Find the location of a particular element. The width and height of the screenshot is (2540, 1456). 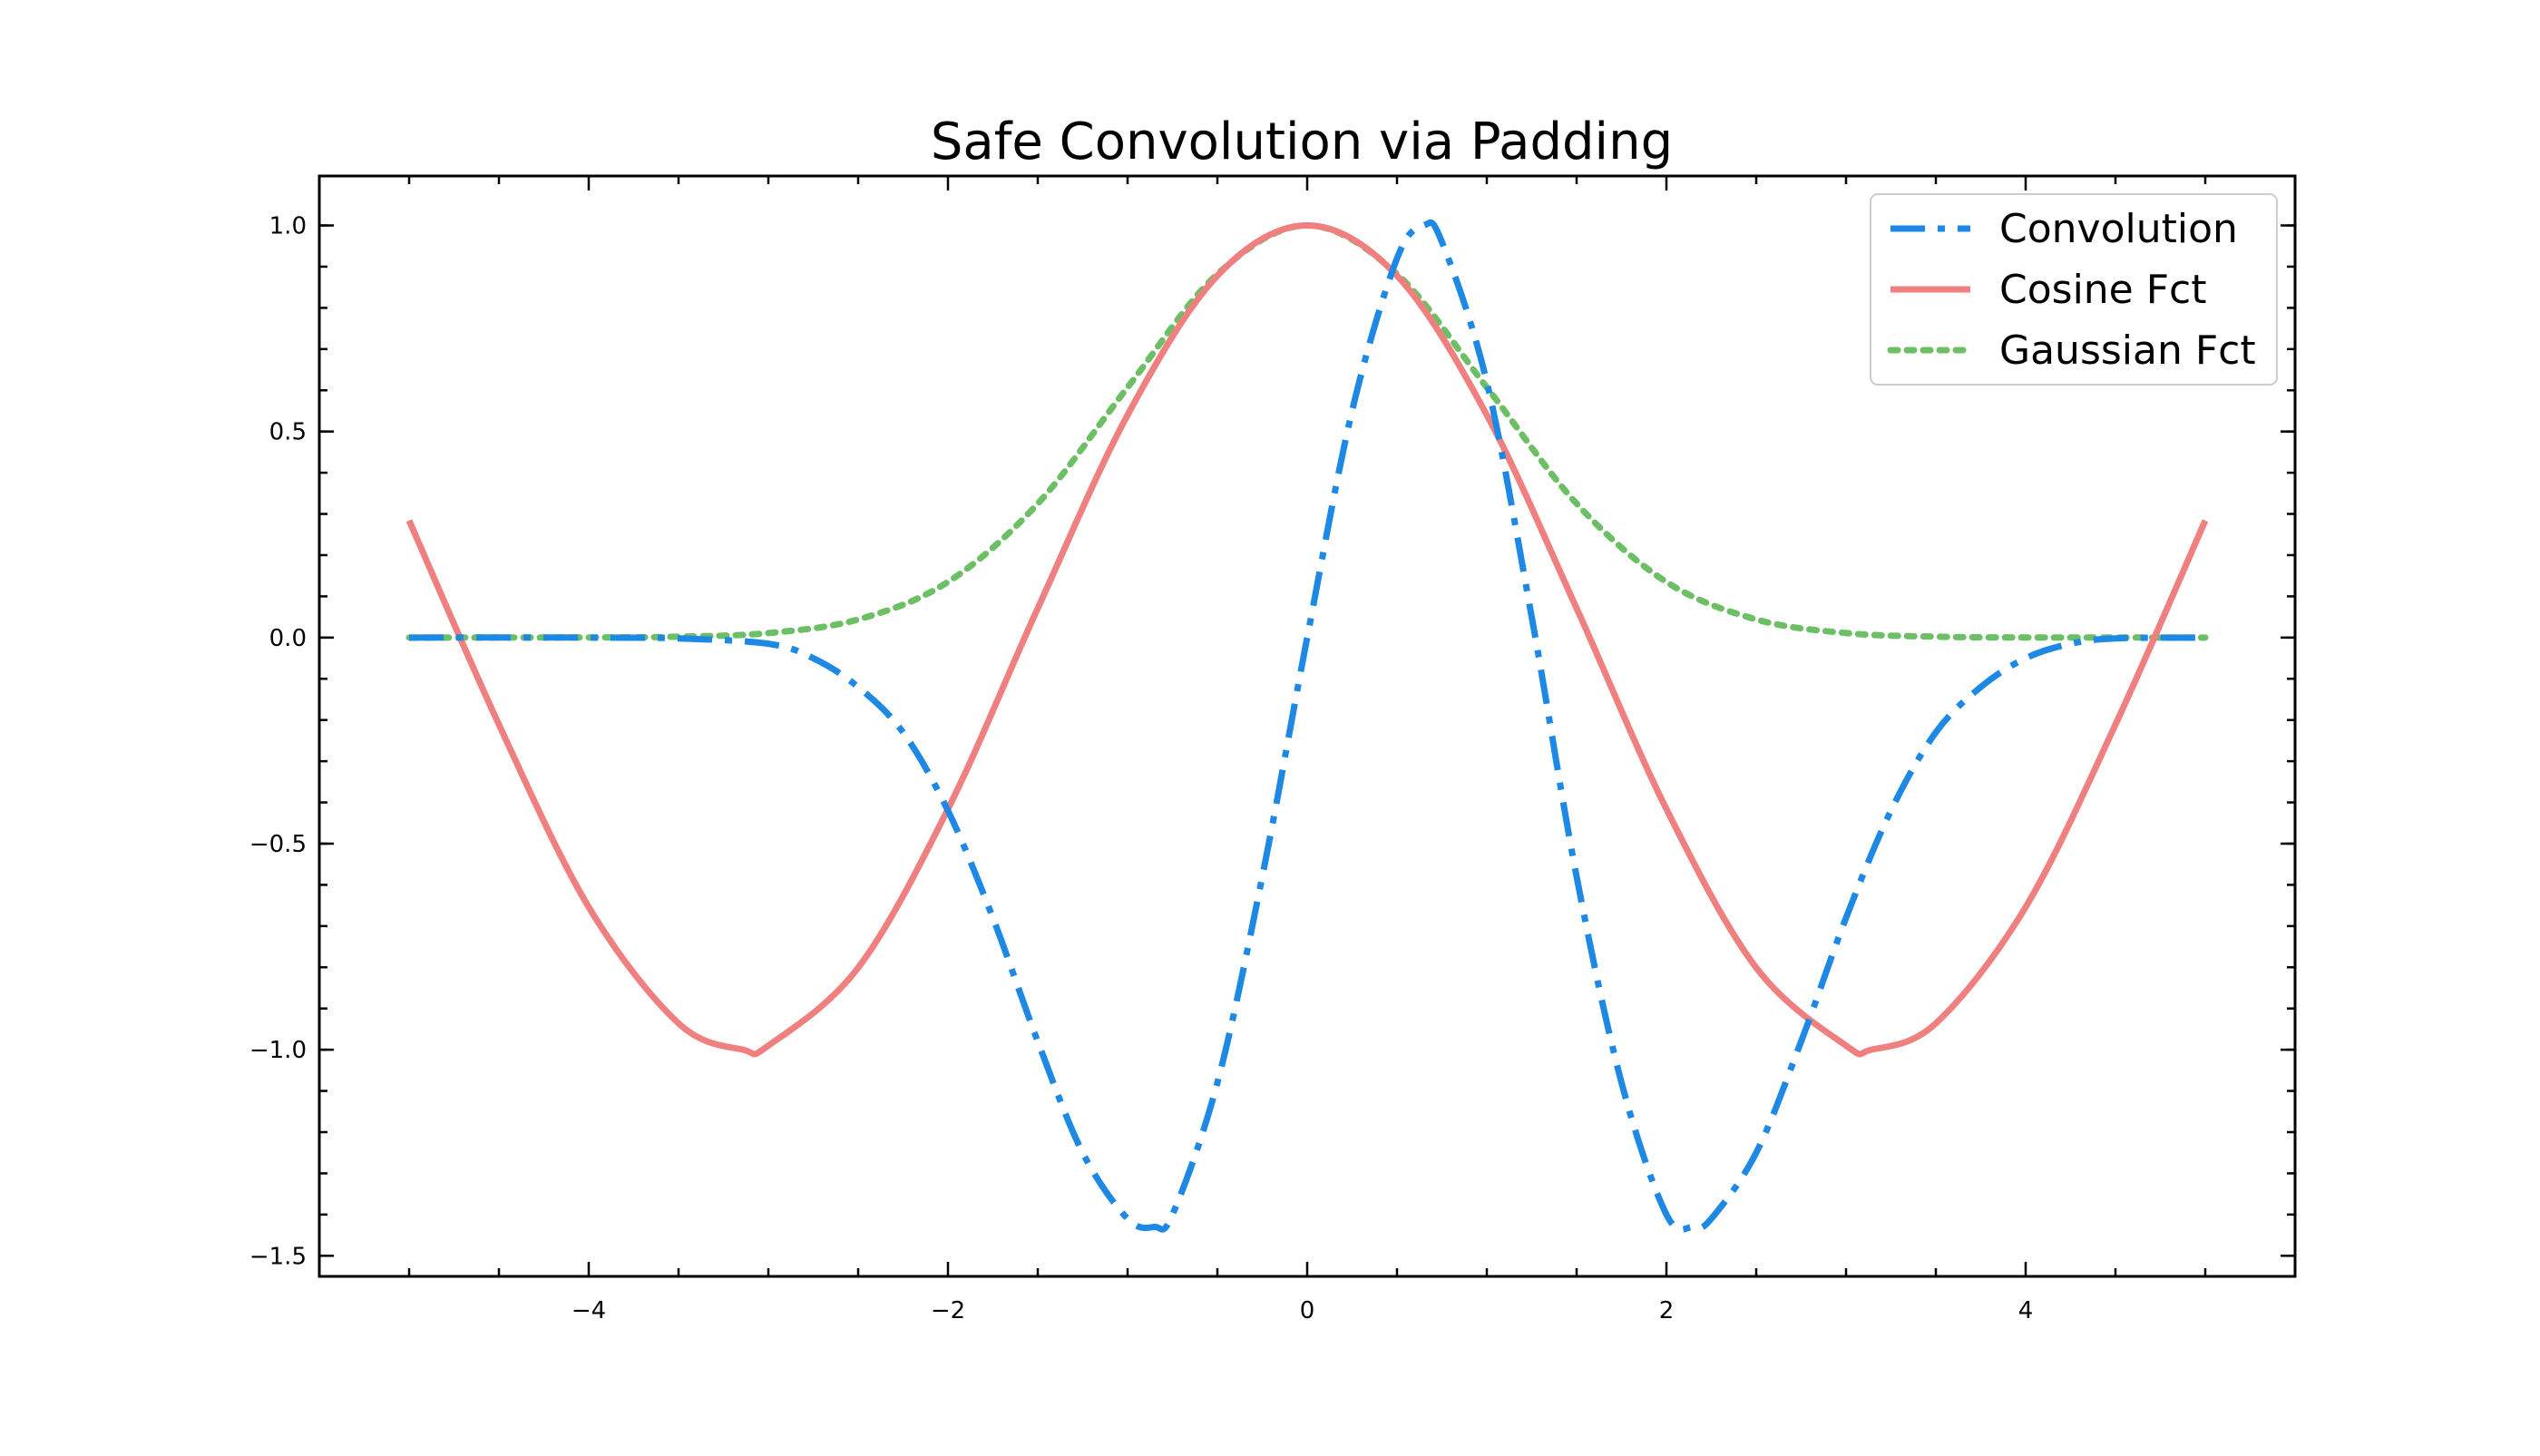

x-tick-label: 2 is located at coordinates (1667, 1311).